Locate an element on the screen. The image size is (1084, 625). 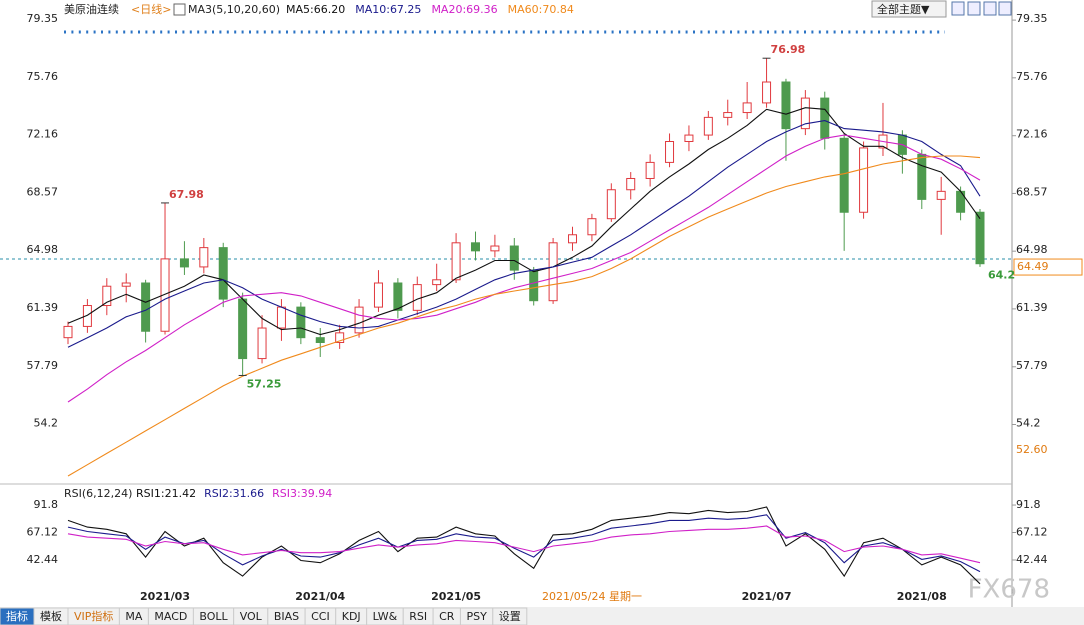
y-tick-label: 54.2 is located at coordinates (46, 423).